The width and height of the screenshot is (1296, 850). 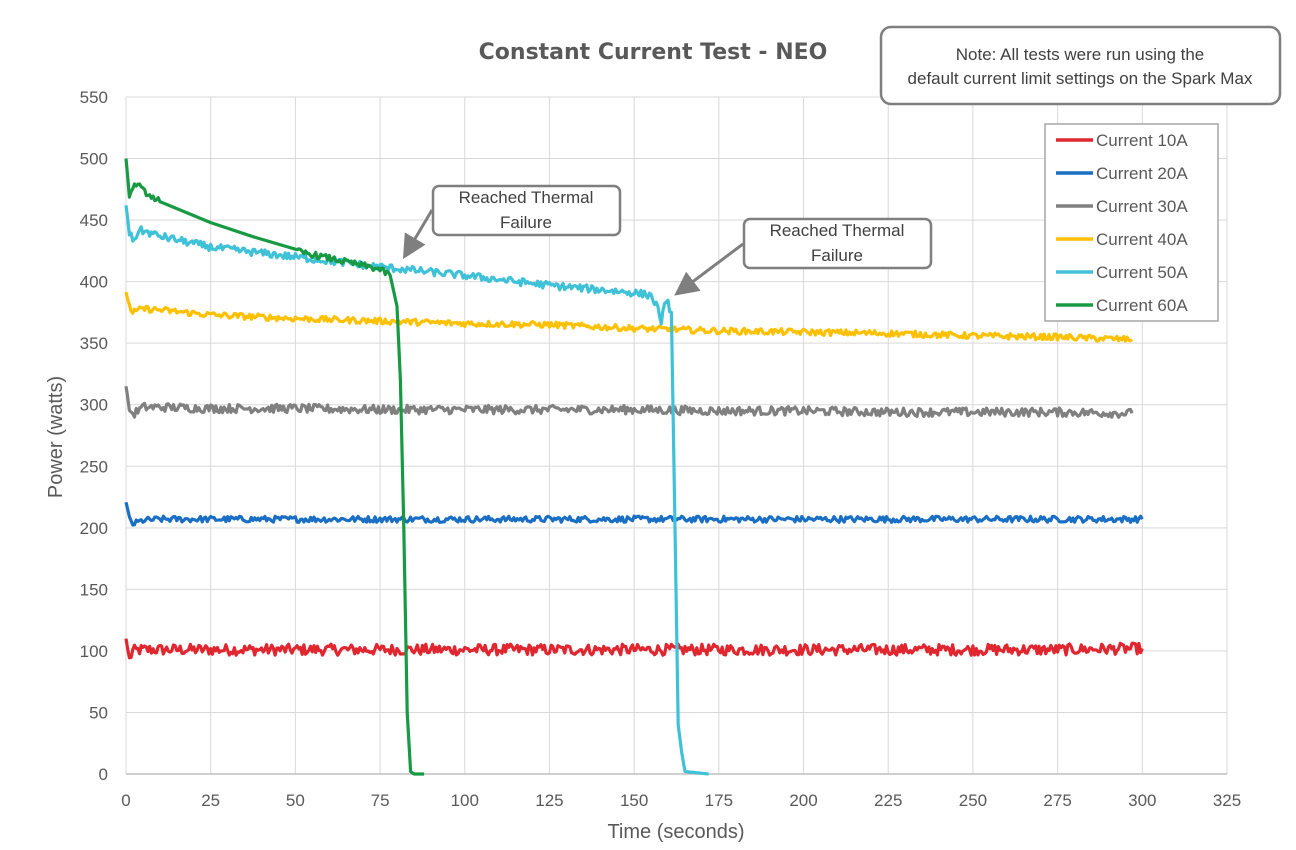 I want to click on series-line-current-40a, so click(x=629, y=317).